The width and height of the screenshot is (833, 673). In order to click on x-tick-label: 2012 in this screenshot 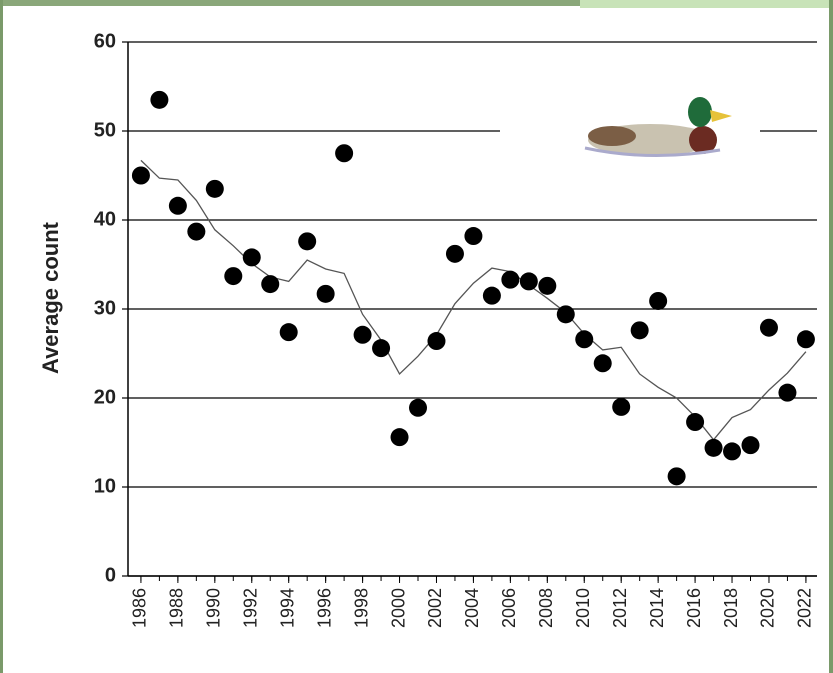, I will do `click(620, 608)`.